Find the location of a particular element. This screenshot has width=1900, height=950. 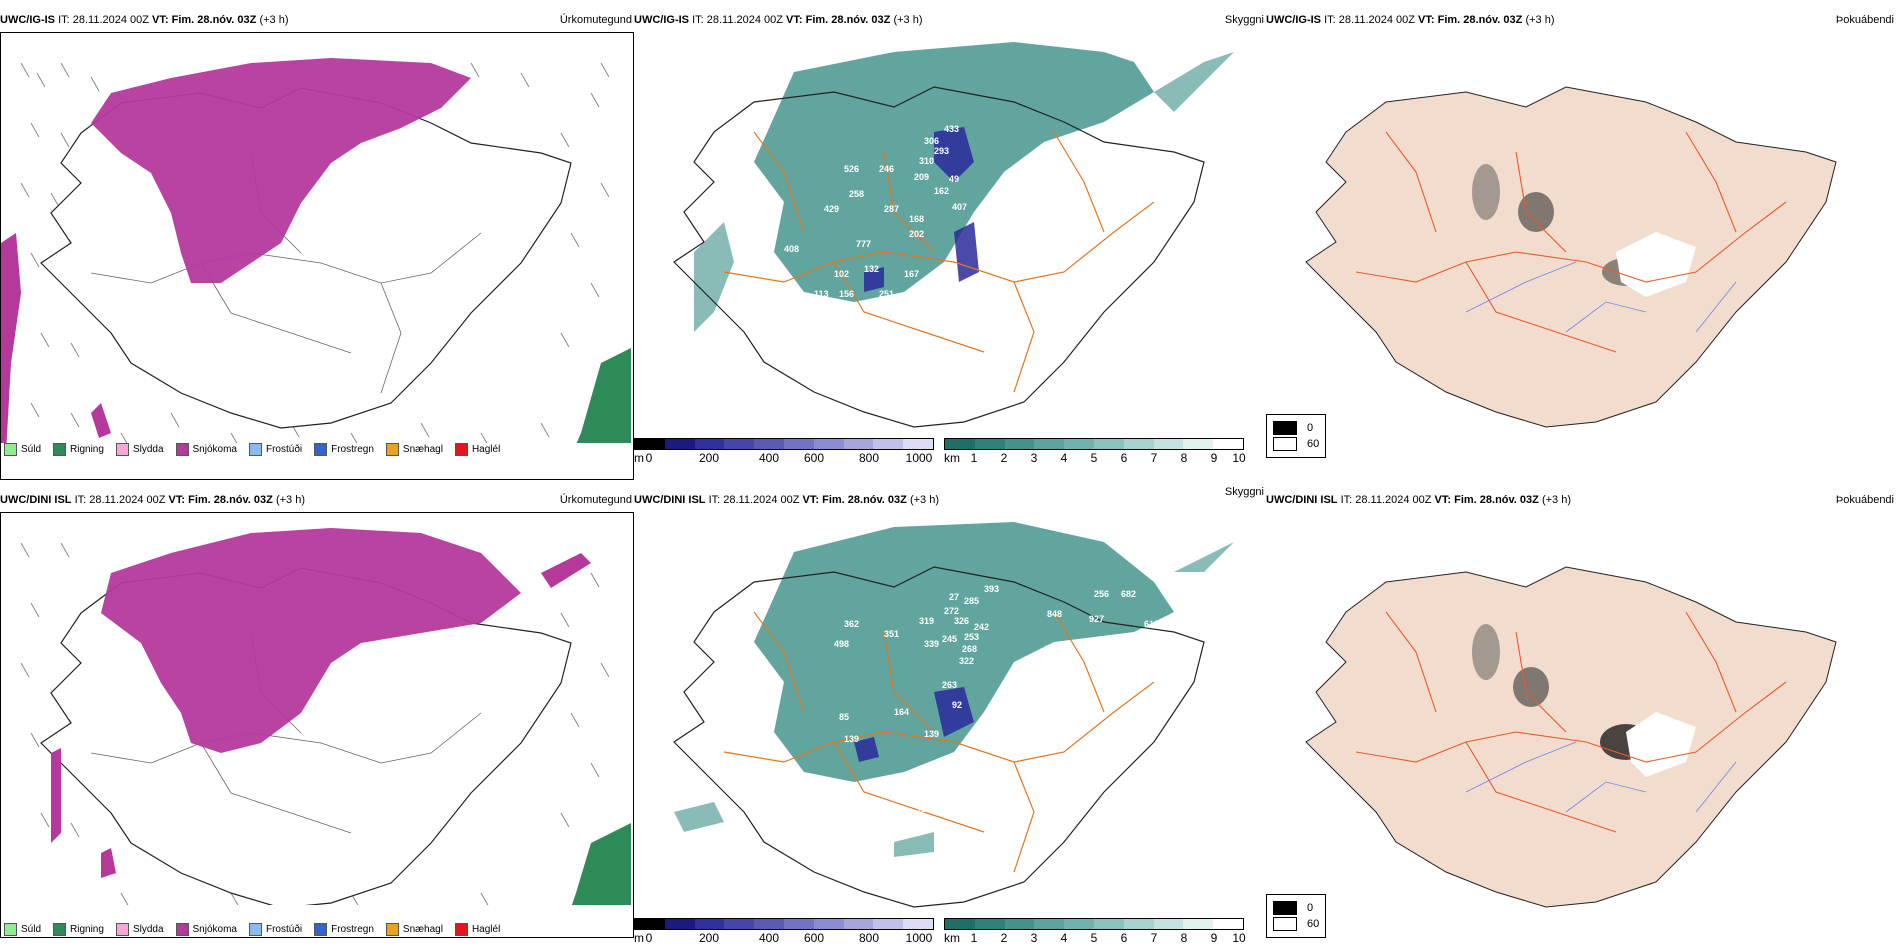

svg-text: 285 is located at coordinates (971, 601).